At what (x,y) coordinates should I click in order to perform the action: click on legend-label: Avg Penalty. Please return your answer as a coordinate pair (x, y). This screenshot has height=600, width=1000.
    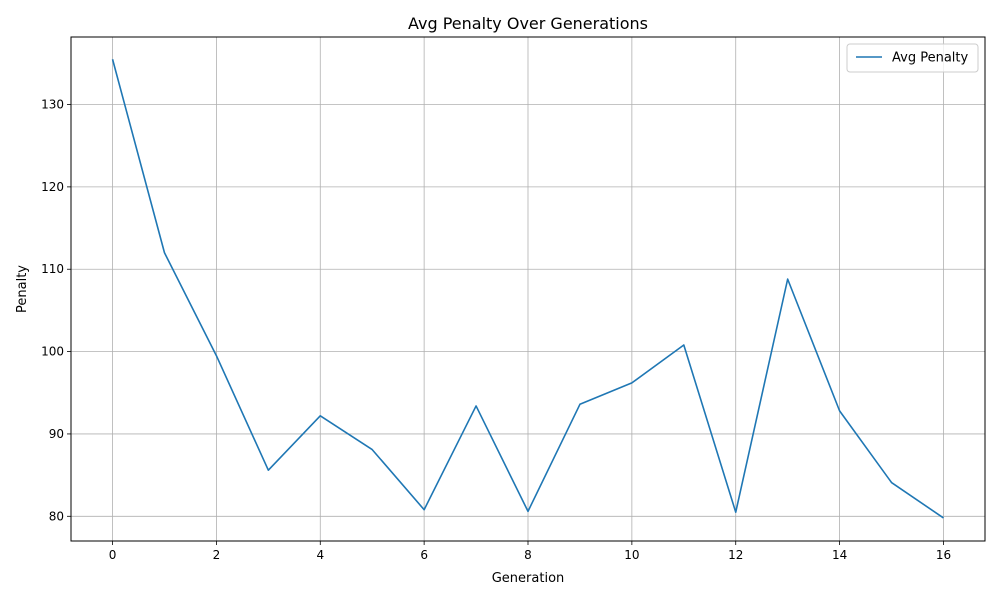
    Looking at the image, I should click on (930, 58).